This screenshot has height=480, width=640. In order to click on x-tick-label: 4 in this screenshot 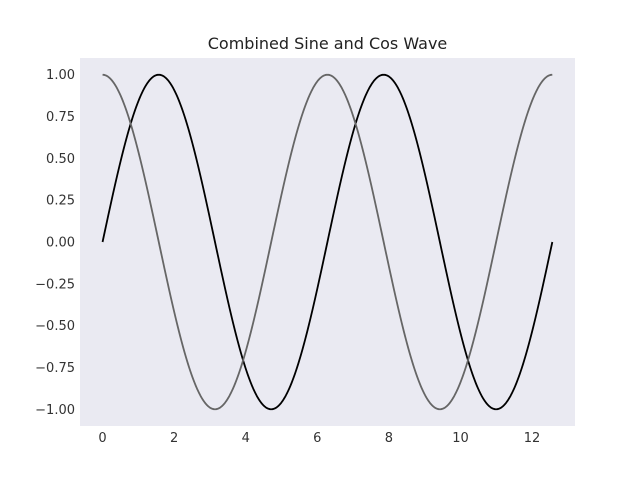, I will do `click(246, 438)`.